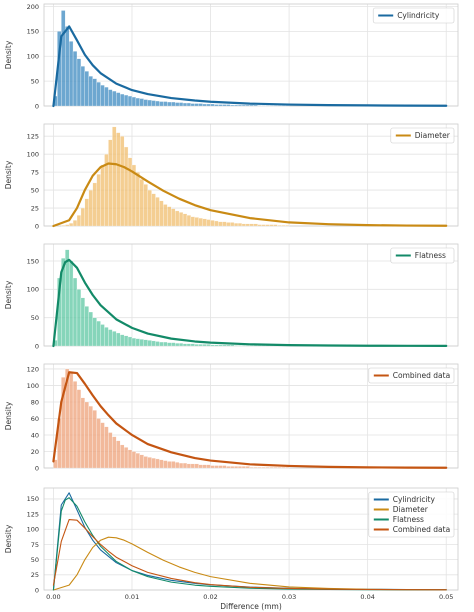 The width and height of the screenshot is (474, 612). Describe the element at coordinates (411, 509) in the screenshot. I see `legend-label: Diameter` at that location.